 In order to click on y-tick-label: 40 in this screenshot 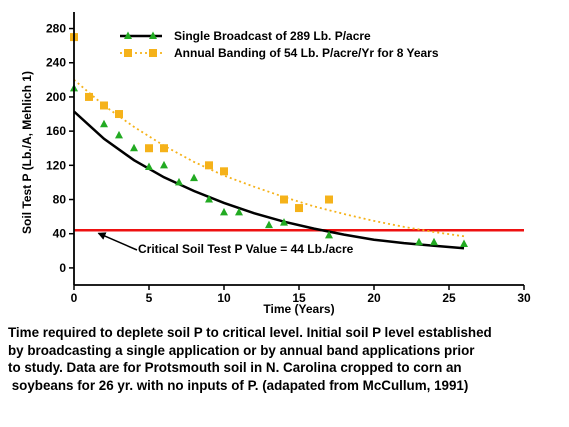, I will do `click(60, 234)`.